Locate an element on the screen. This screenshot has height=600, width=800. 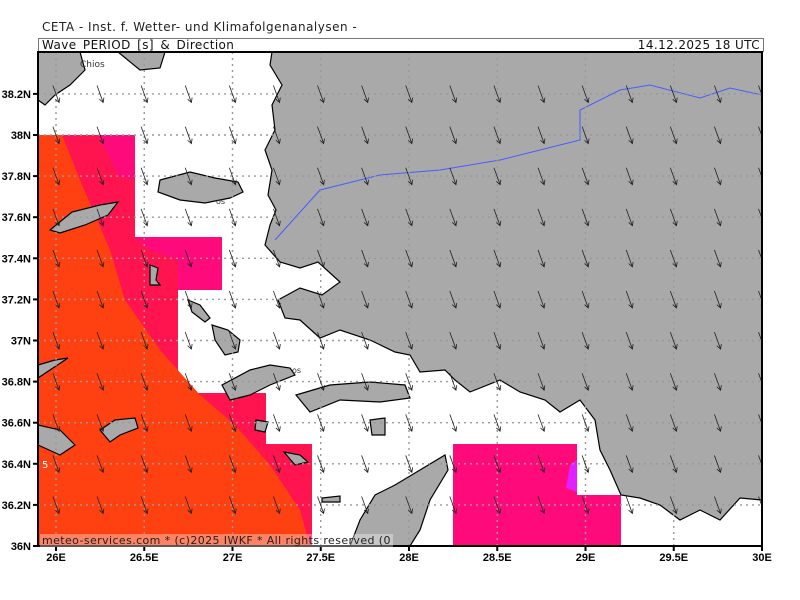
lat-label: 38N is located at coordinates (21, 136).